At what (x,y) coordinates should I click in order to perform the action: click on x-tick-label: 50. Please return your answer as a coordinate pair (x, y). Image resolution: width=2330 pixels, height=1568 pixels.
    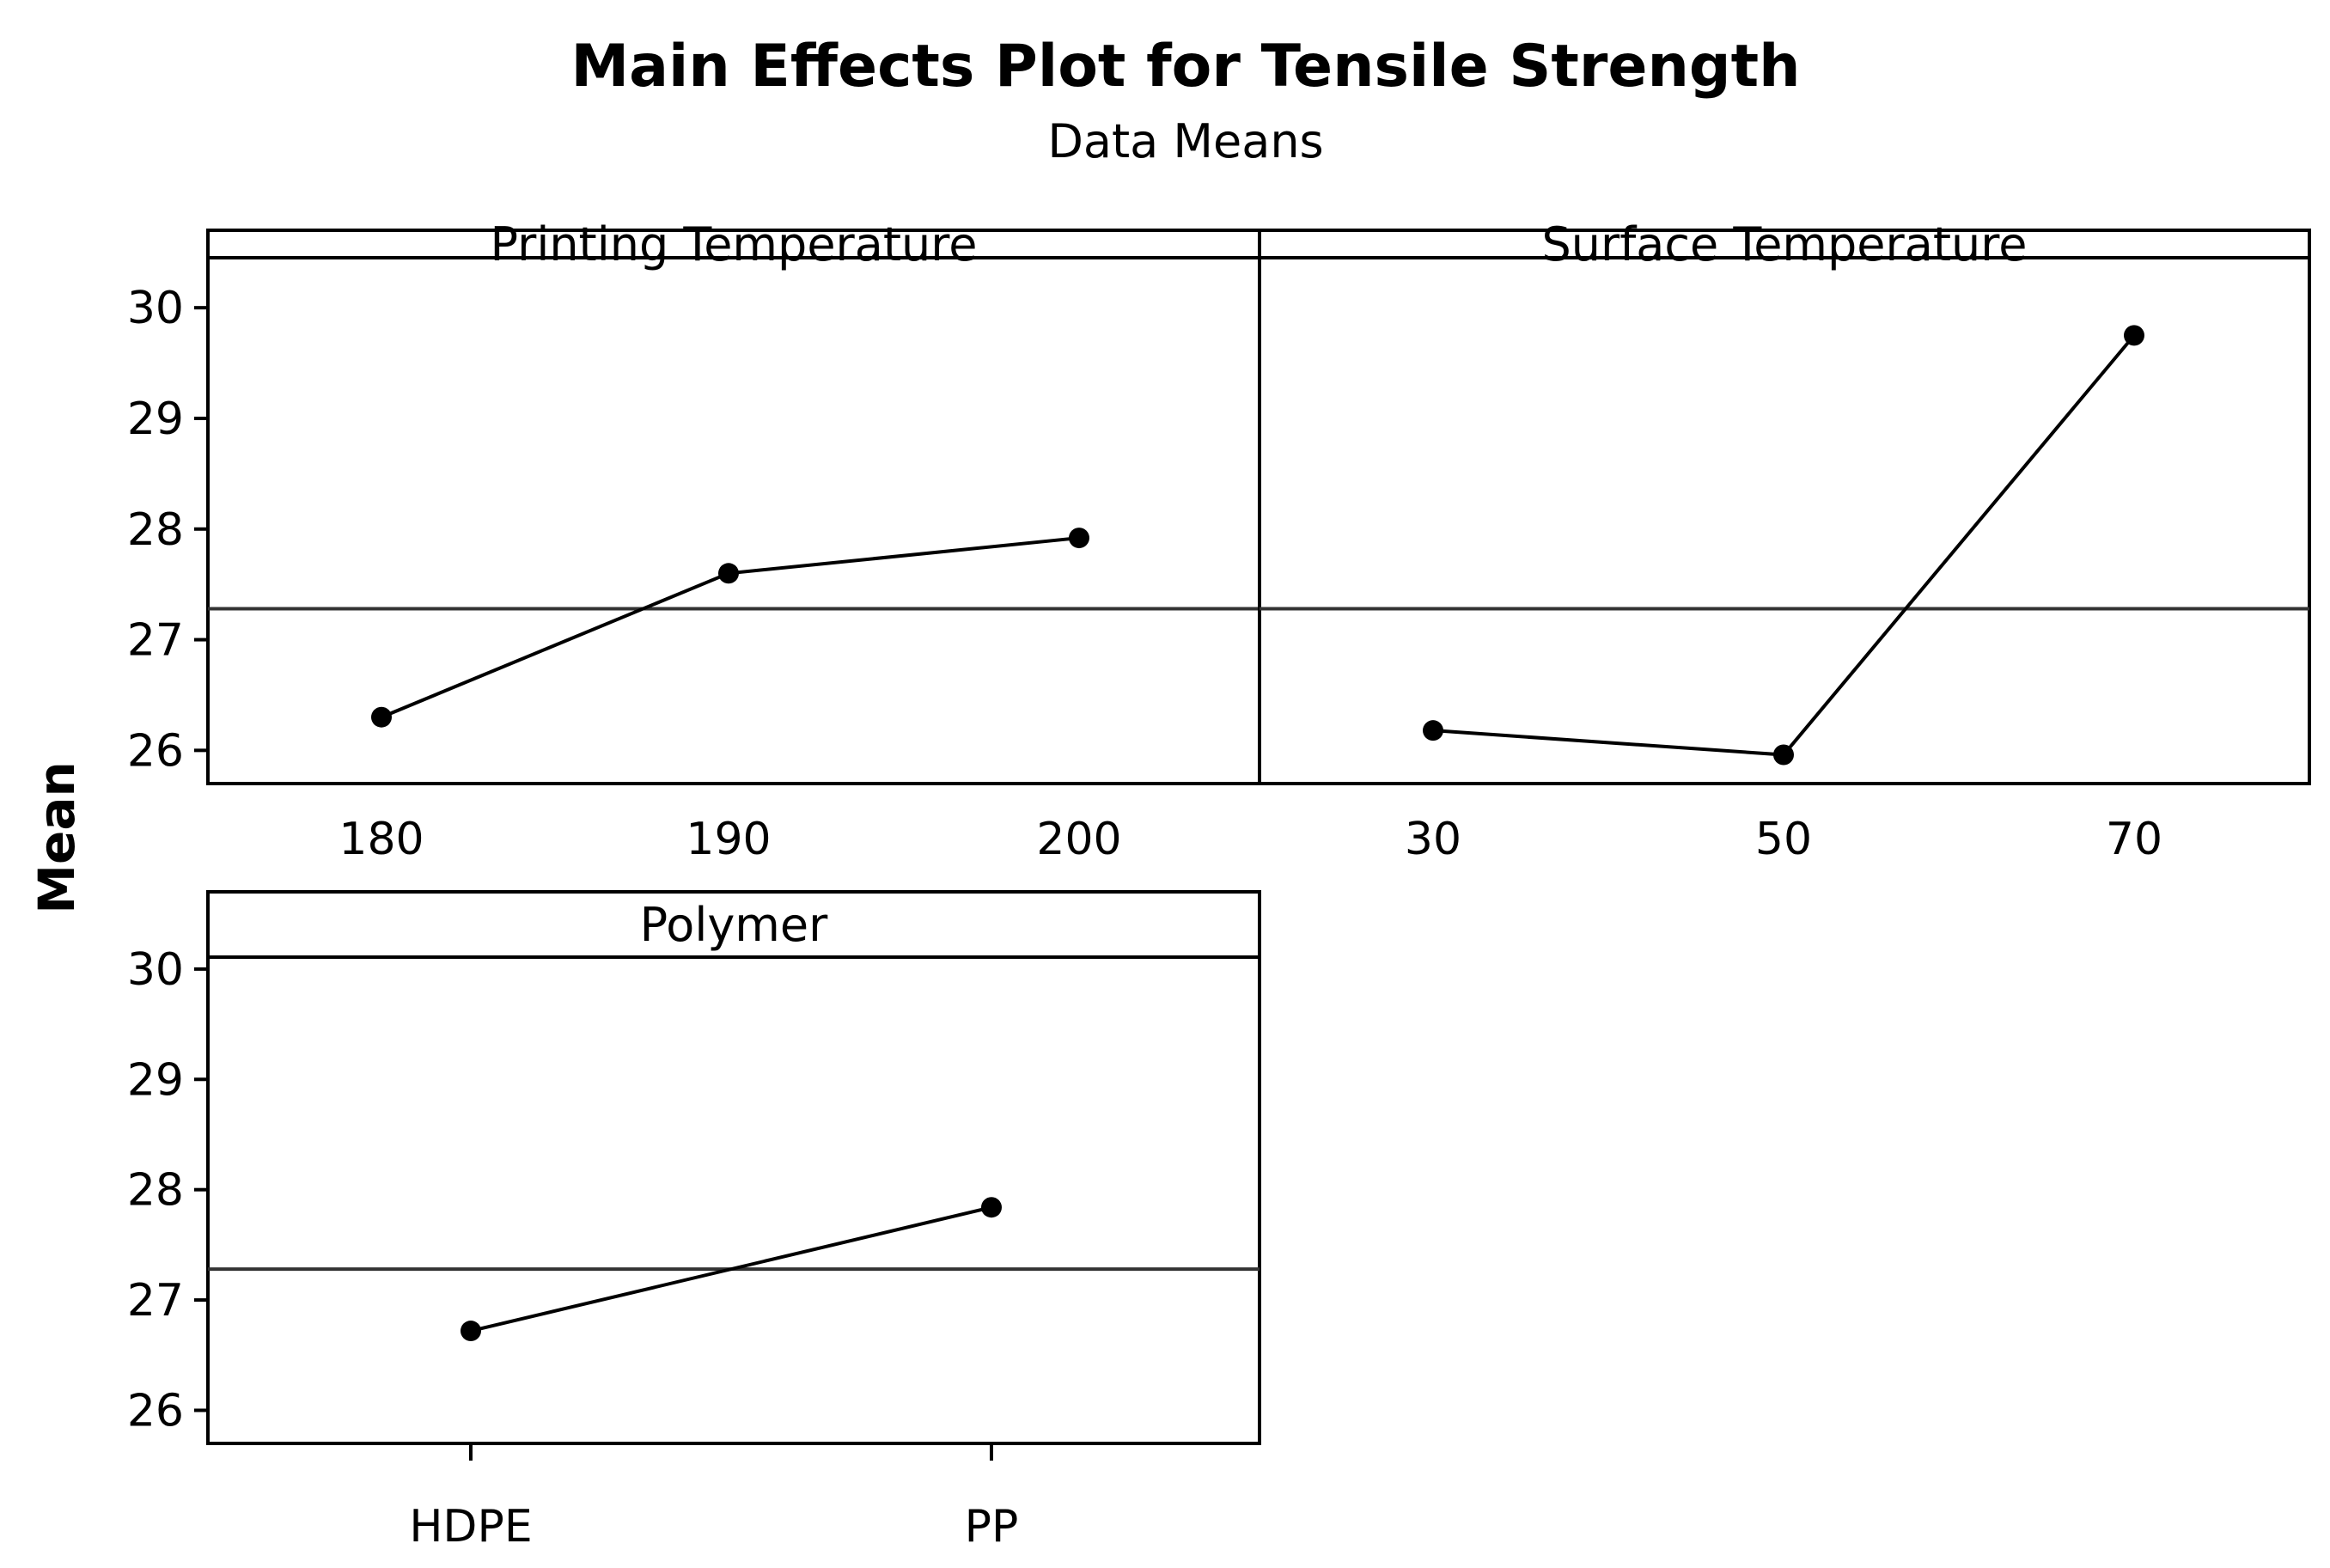
    Looking at the image, I should click on (1784, 839).